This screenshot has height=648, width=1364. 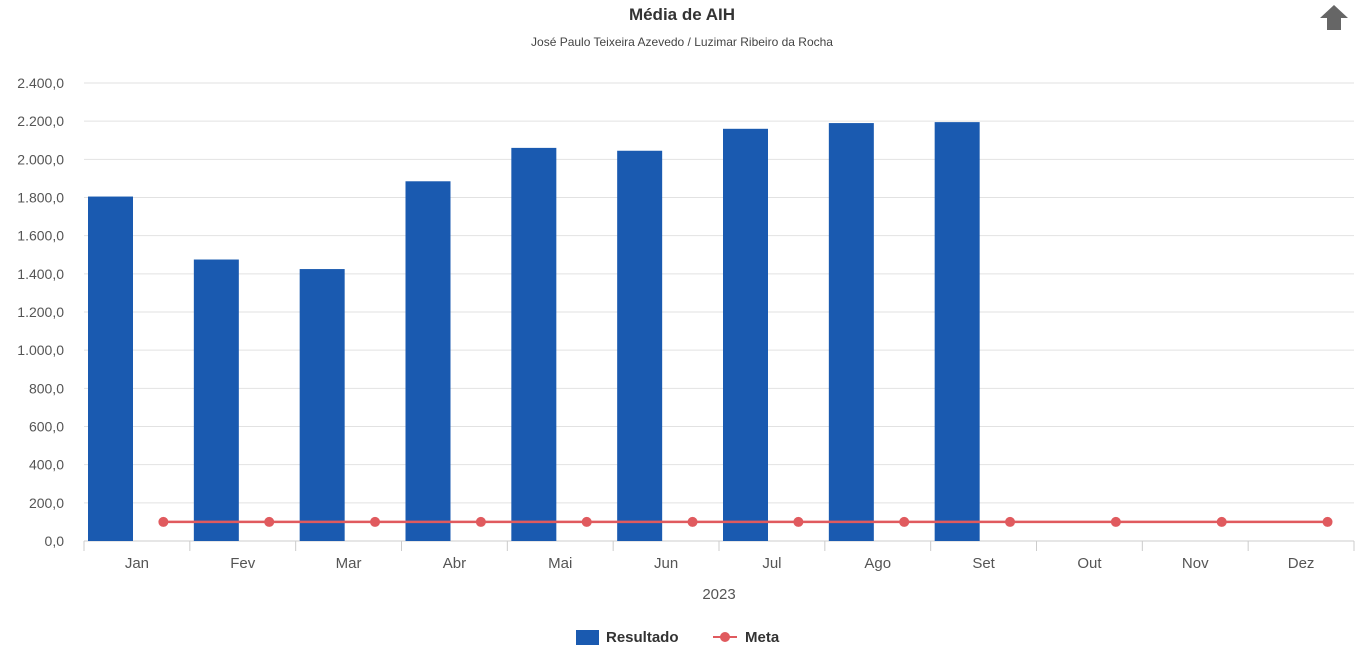 I want to click on series-meta-line, so click(x=745, y=521).